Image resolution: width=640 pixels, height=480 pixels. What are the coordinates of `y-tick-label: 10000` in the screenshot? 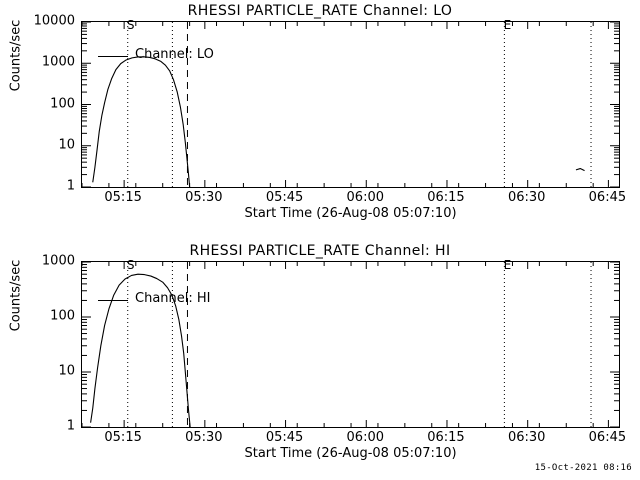 It's located at (54, 21).